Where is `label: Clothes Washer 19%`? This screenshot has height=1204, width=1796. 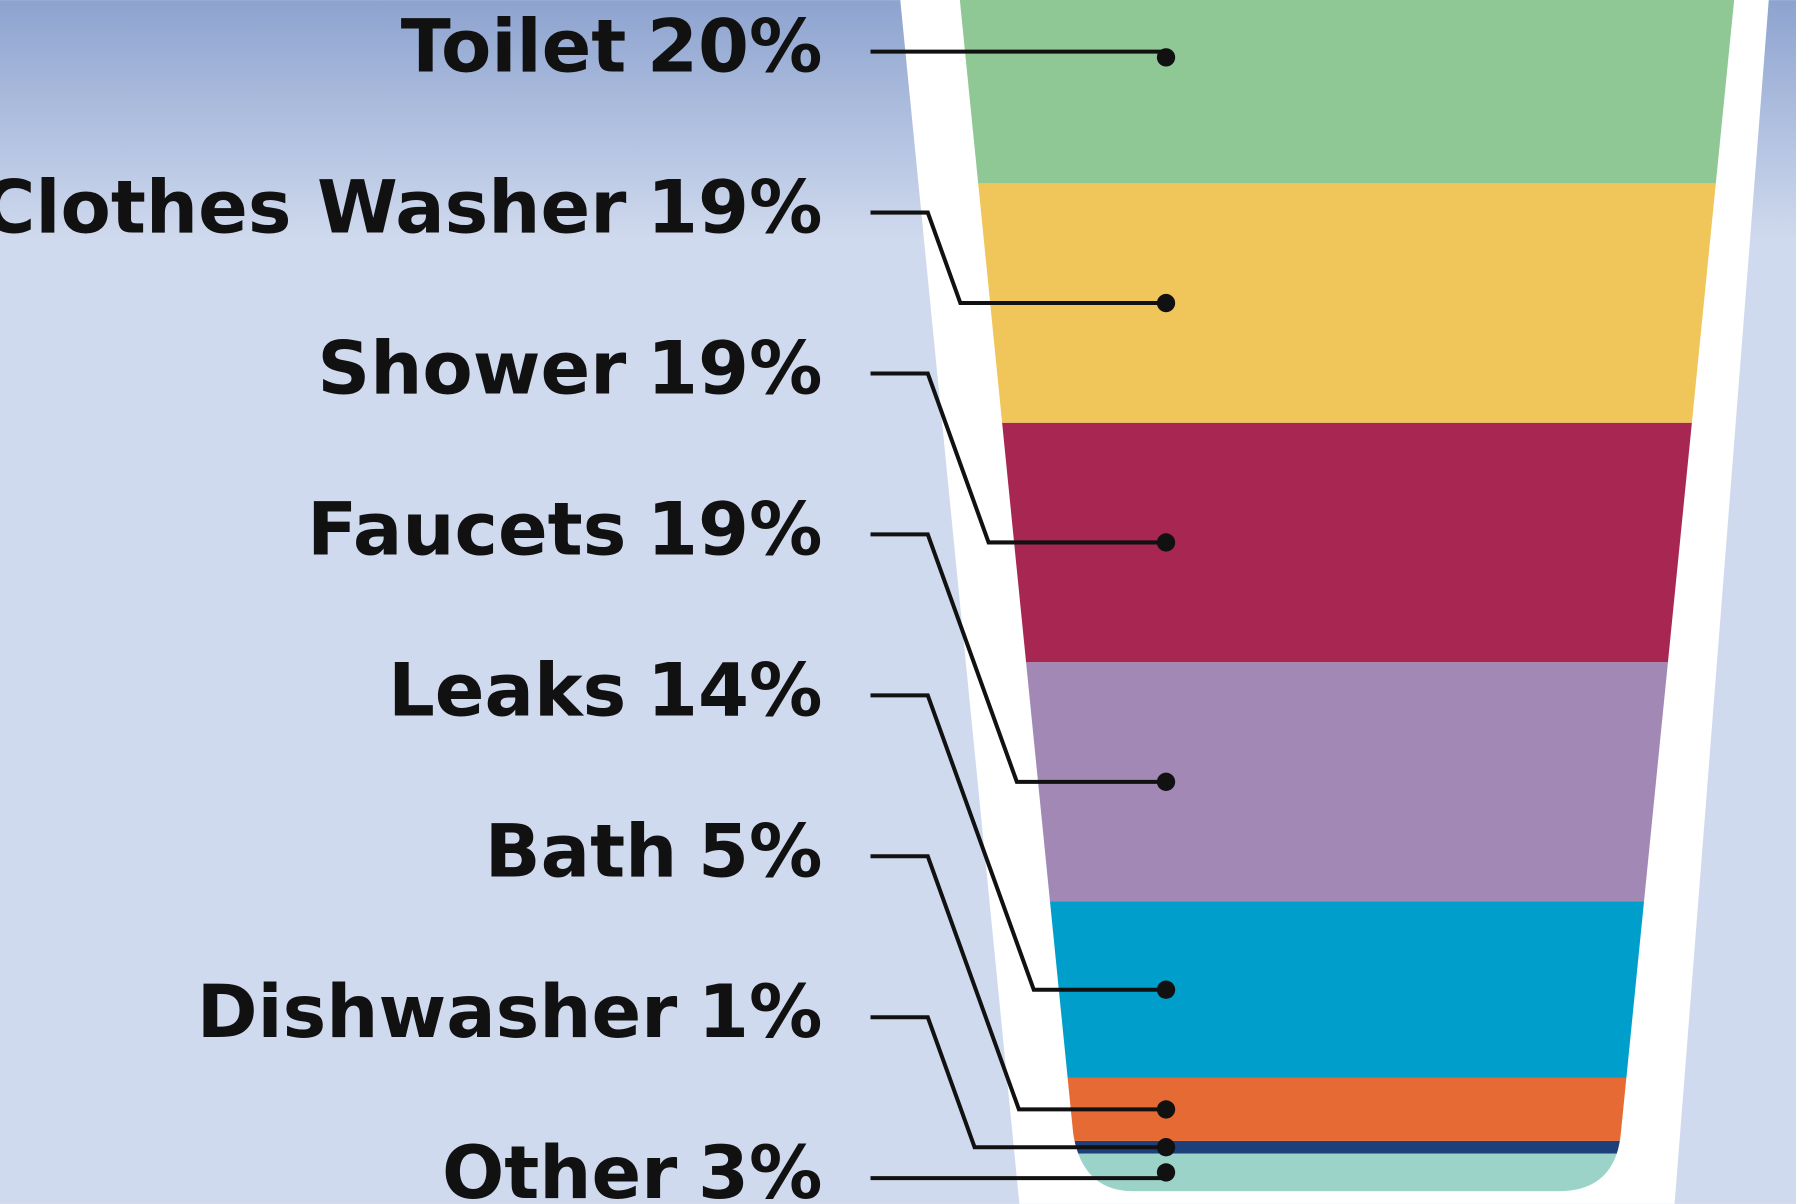 label: Clothes Washer 19% is located at coordinates (411, 208).